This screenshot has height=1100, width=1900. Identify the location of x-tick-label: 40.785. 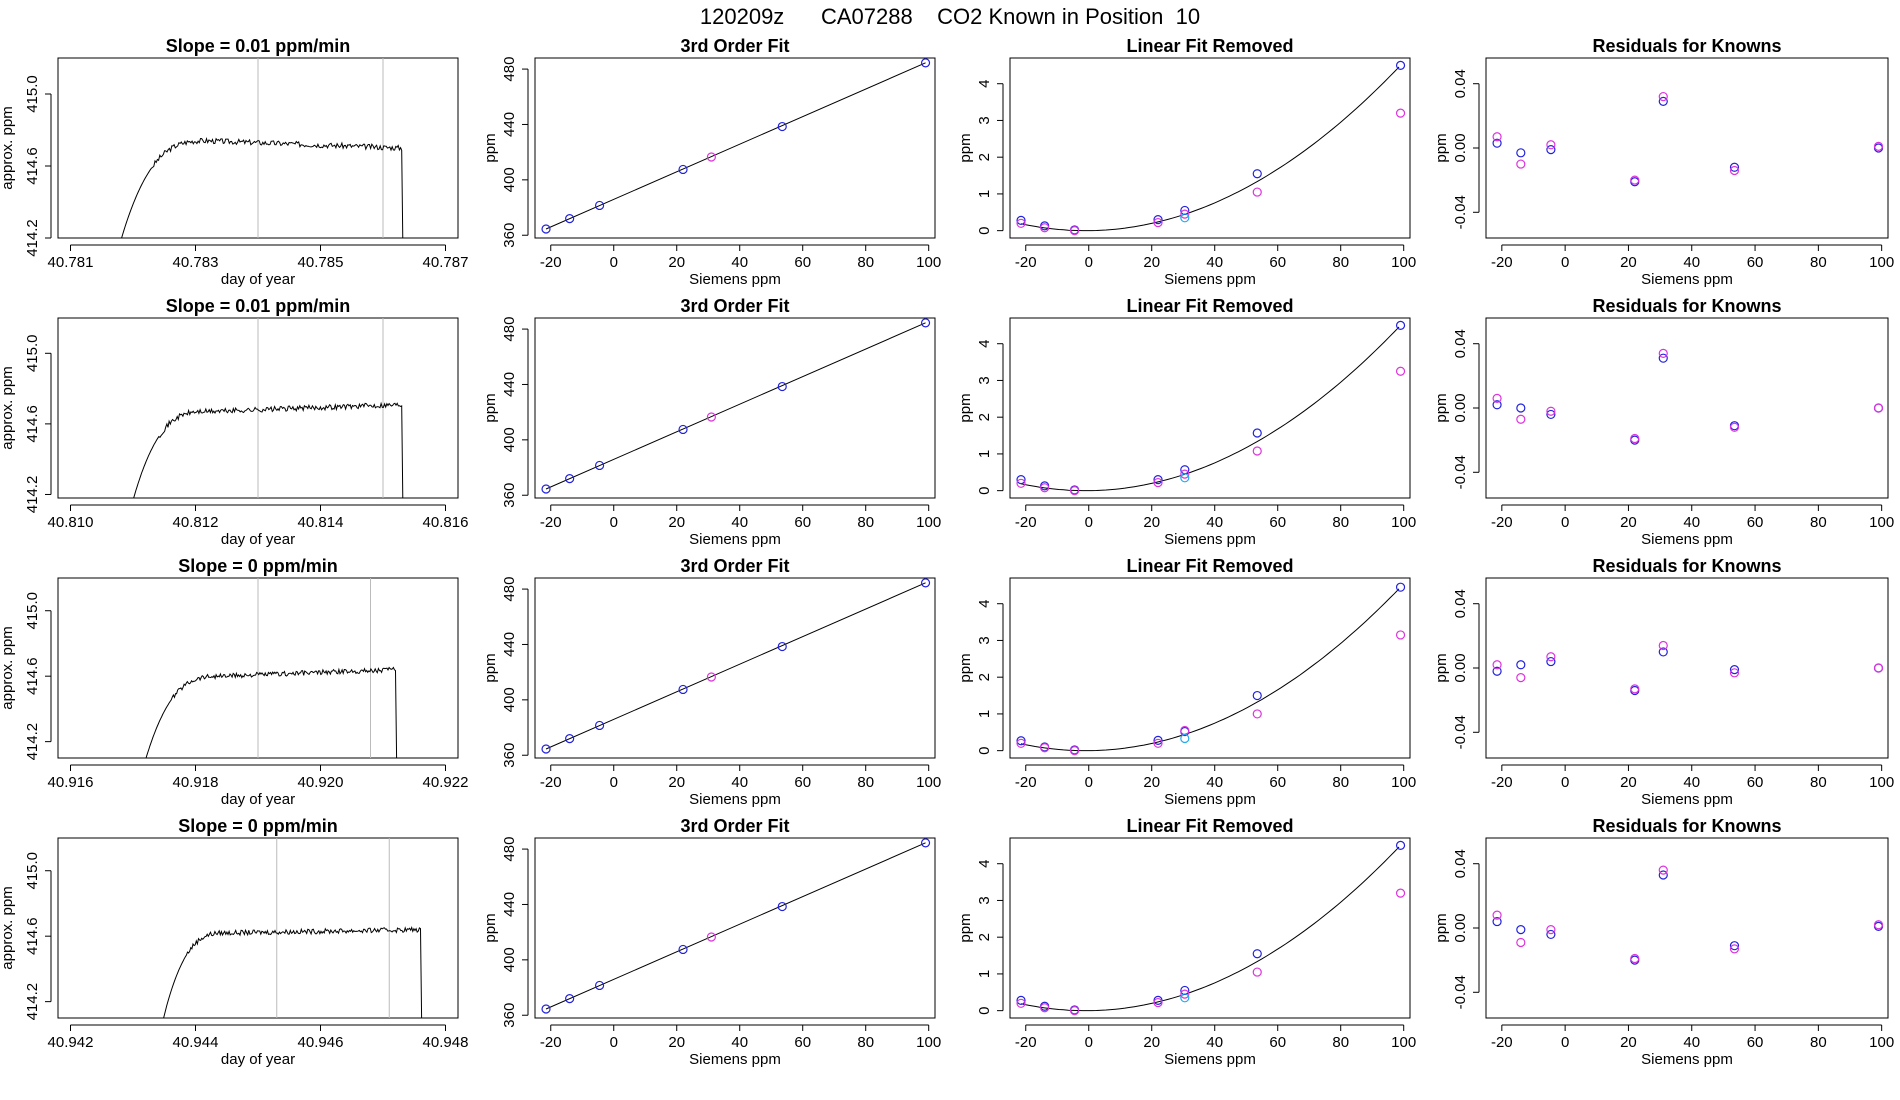
(321, 262).